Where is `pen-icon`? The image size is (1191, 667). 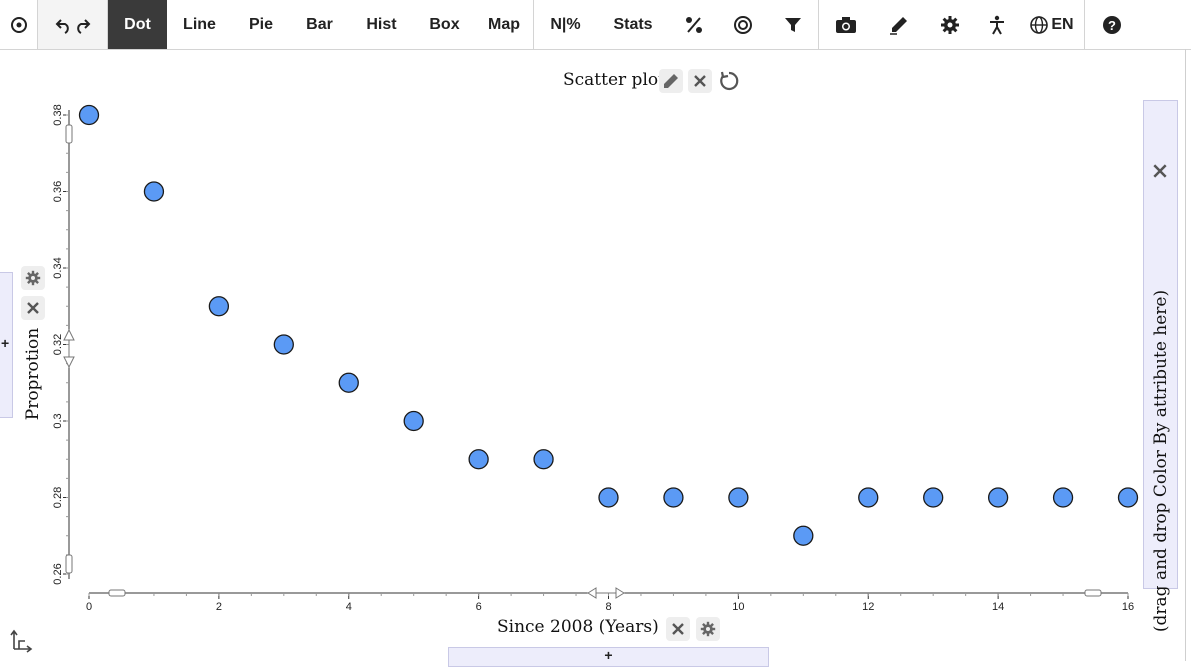 pen-icon is located at coordinates (898, 25).